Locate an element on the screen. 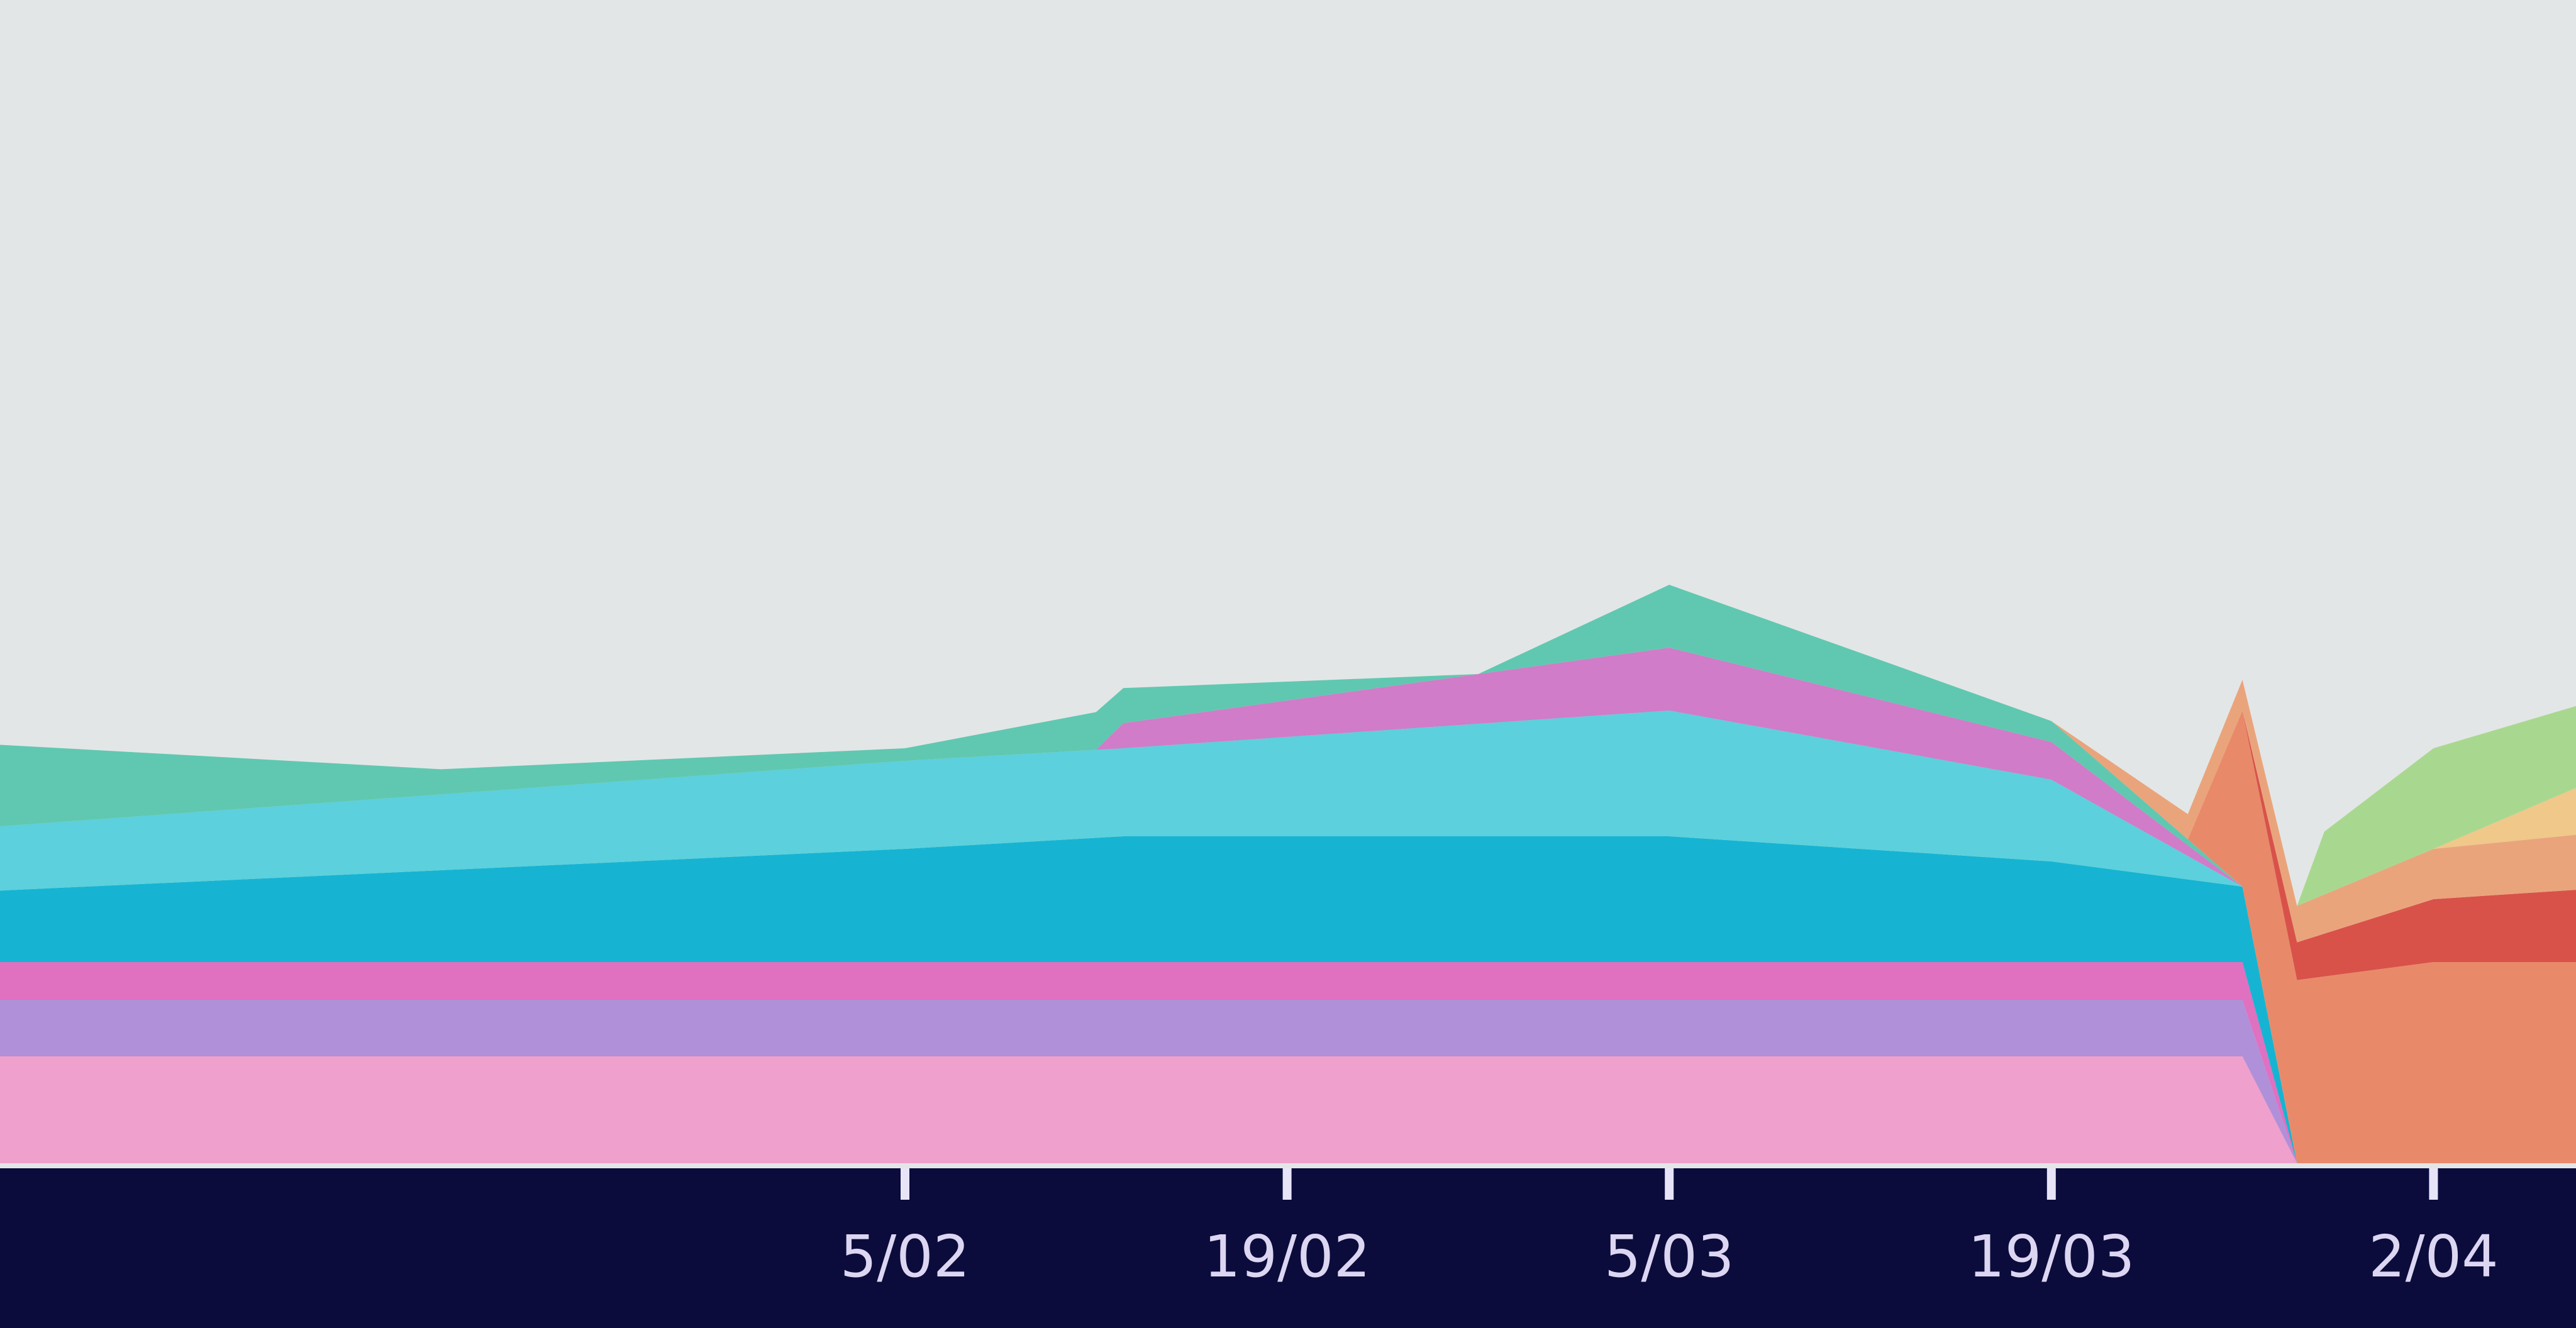 The height and width of the screenshot is (1328, 2576). x-tick-label: 19/03 is located at coordinates (2051, 1256).